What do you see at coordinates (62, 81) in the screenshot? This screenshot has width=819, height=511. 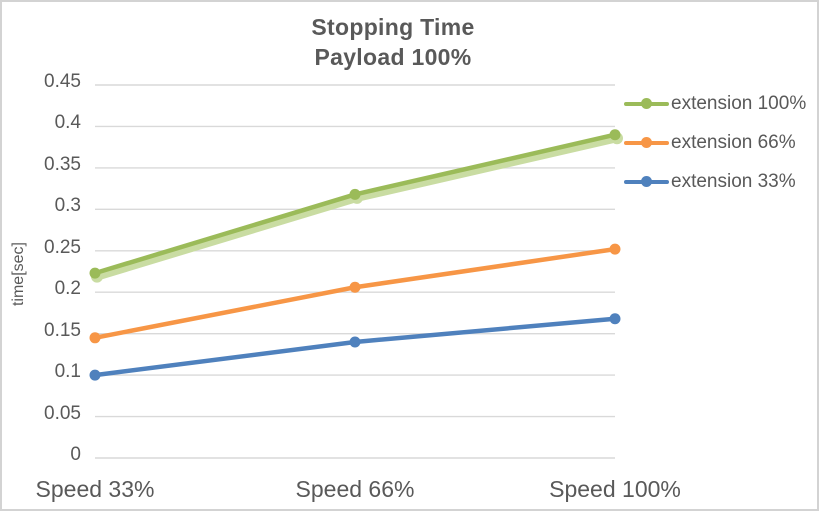 I see `y-axis-tick-label: 0.45` at bounding box center [62, 81].